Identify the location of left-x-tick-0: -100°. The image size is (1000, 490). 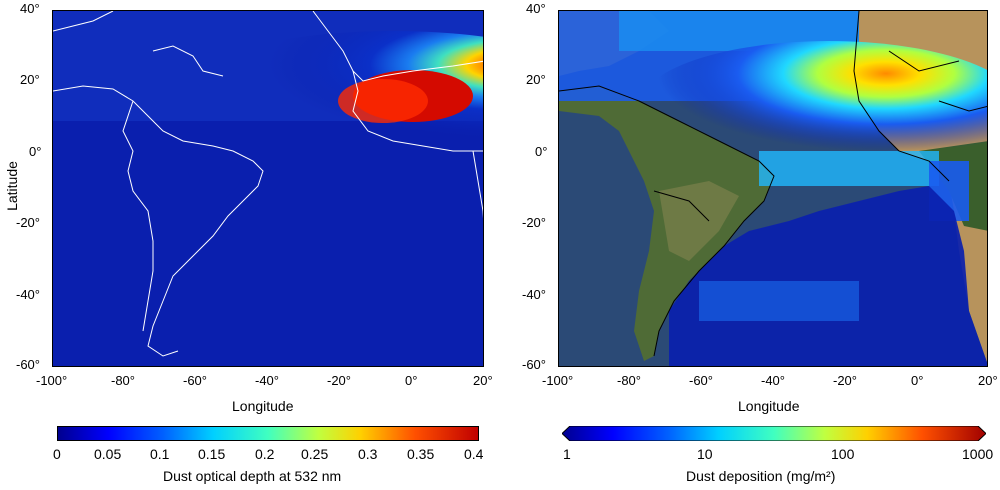
(52, 380).